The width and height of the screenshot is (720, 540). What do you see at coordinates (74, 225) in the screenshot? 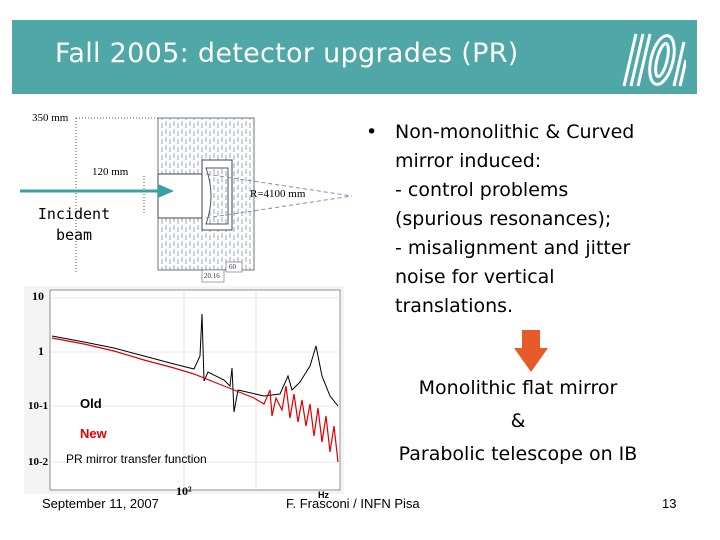
I see `incident-beam-label: Incident beam` at bounding box center [74, 225].